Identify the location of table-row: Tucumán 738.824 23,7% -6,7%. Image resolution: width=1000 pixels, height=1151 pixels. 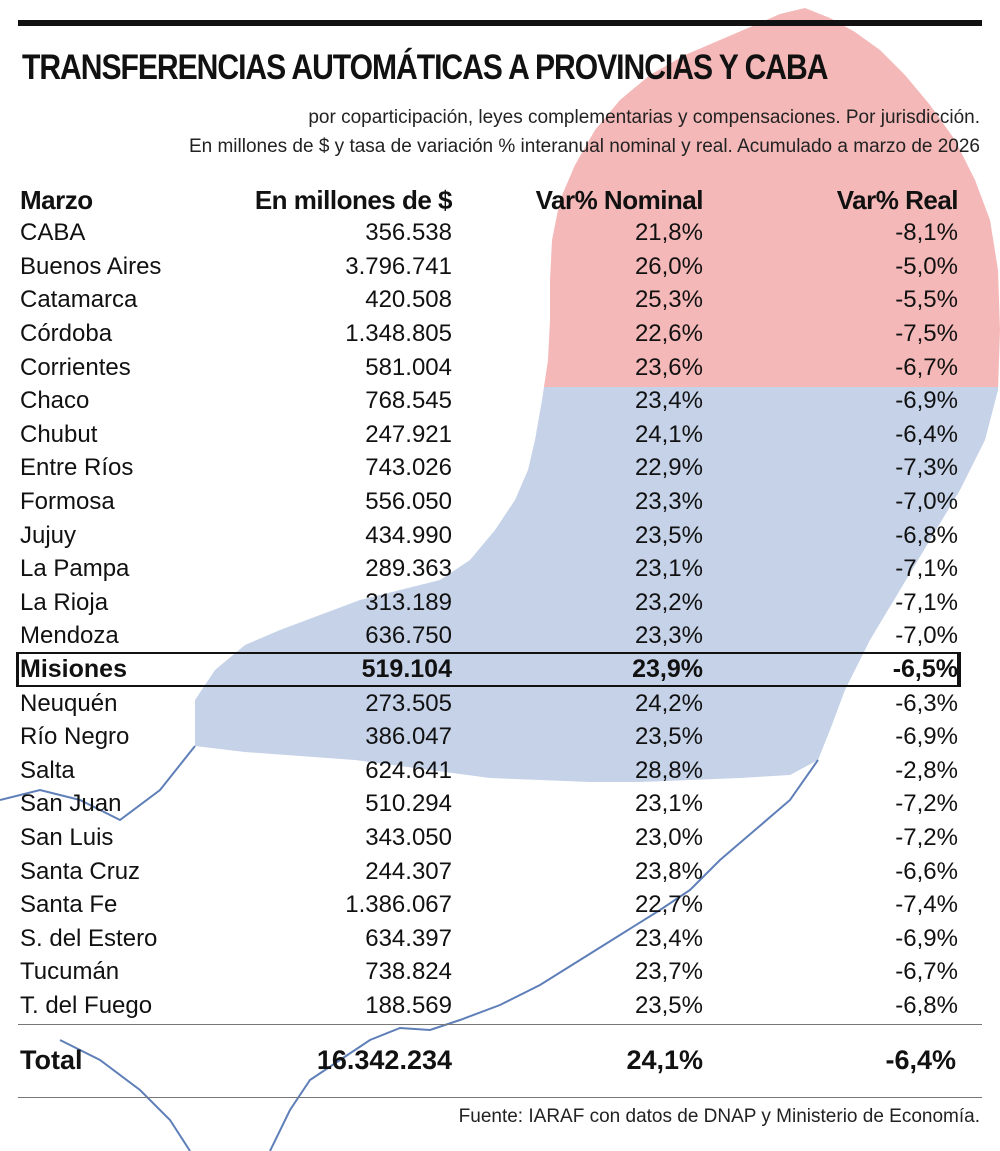
(489, 972).